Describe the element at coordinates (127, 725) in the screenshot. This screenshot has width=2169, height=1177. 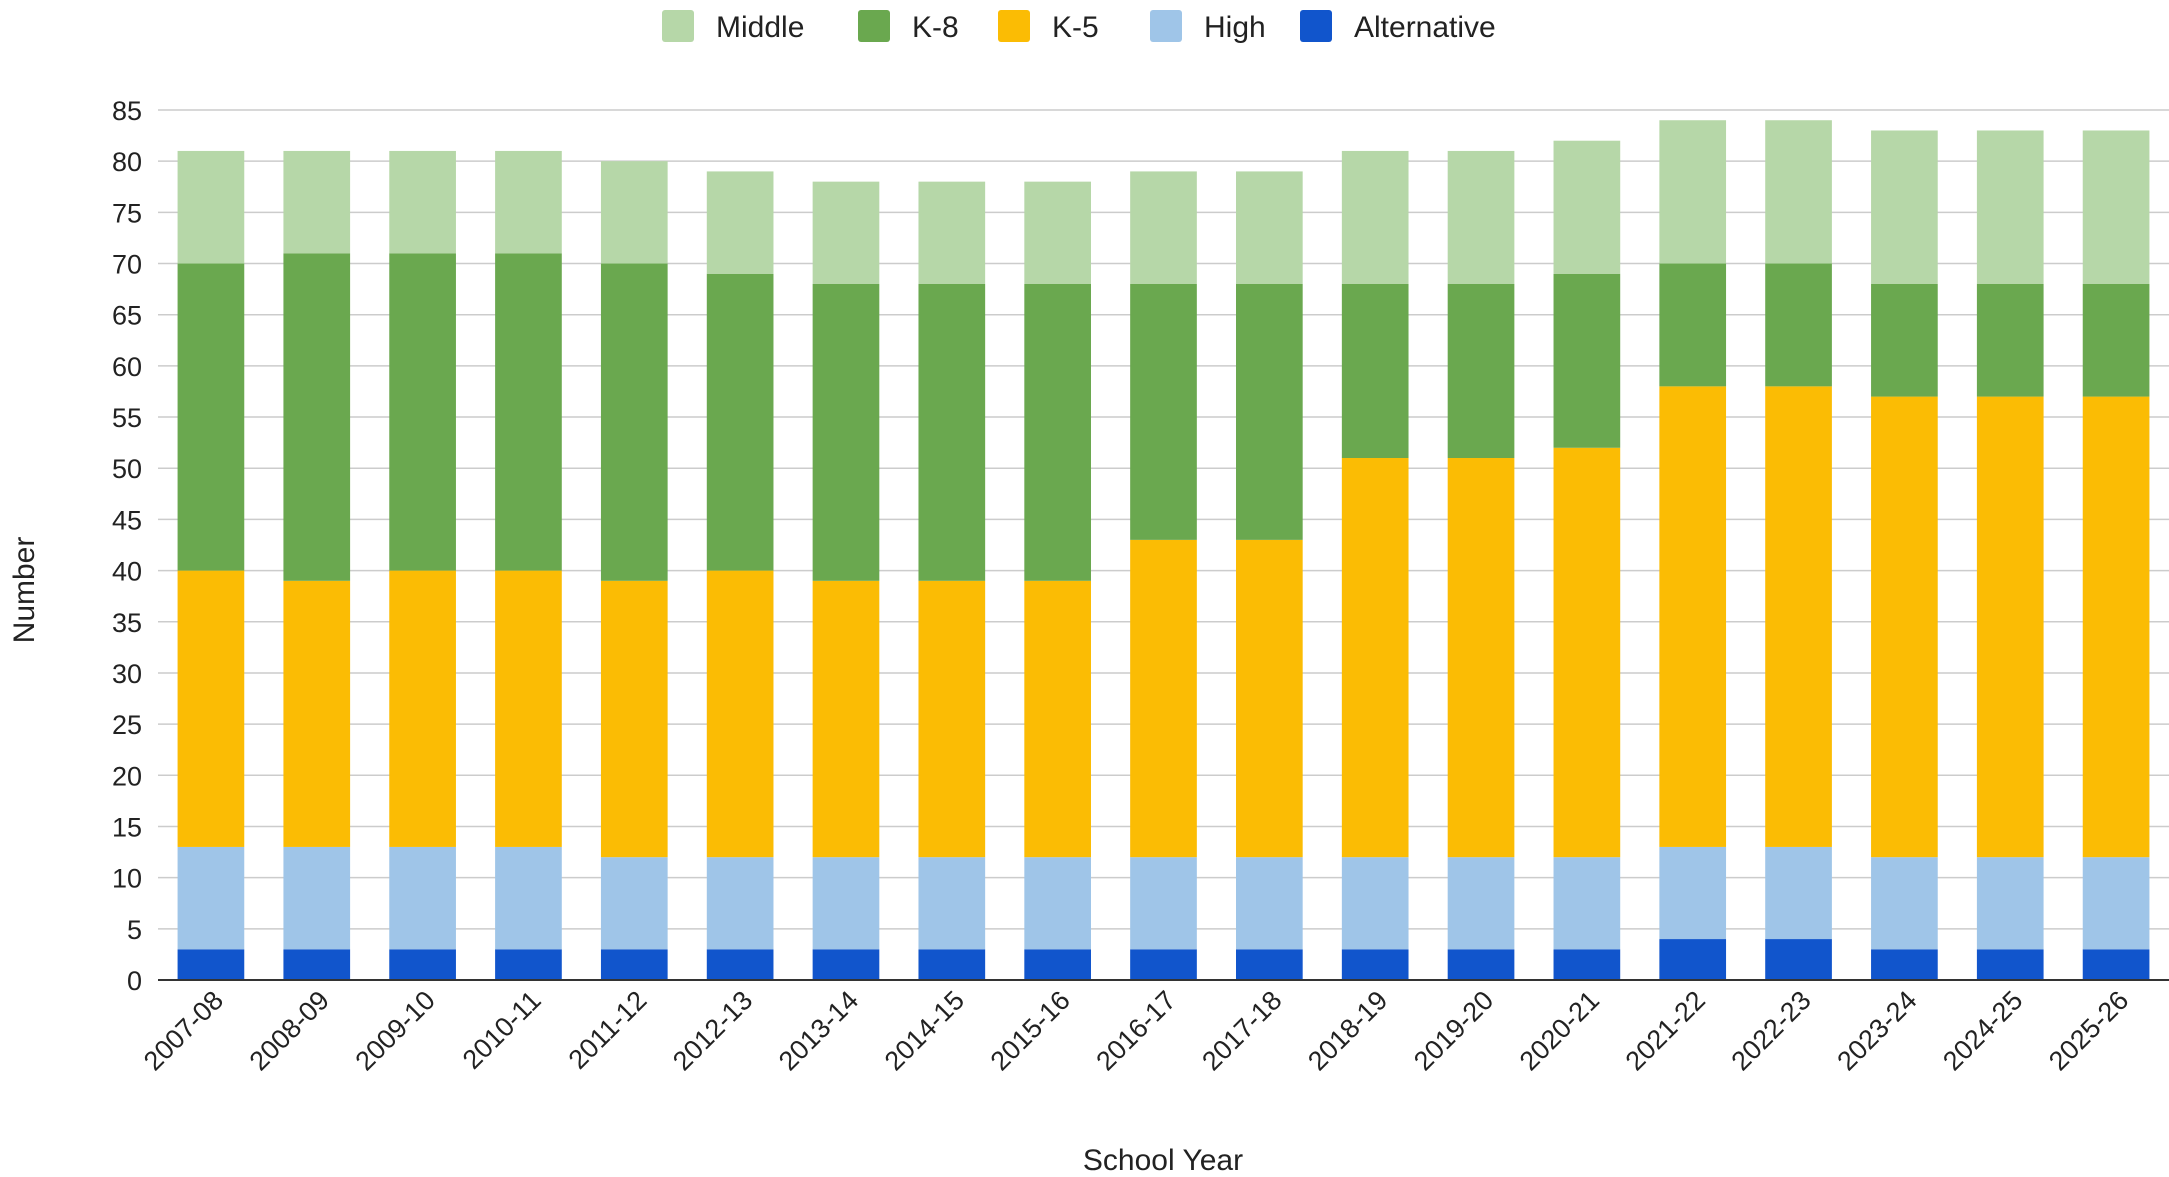
I see `y-tick-label: 25` at that location.